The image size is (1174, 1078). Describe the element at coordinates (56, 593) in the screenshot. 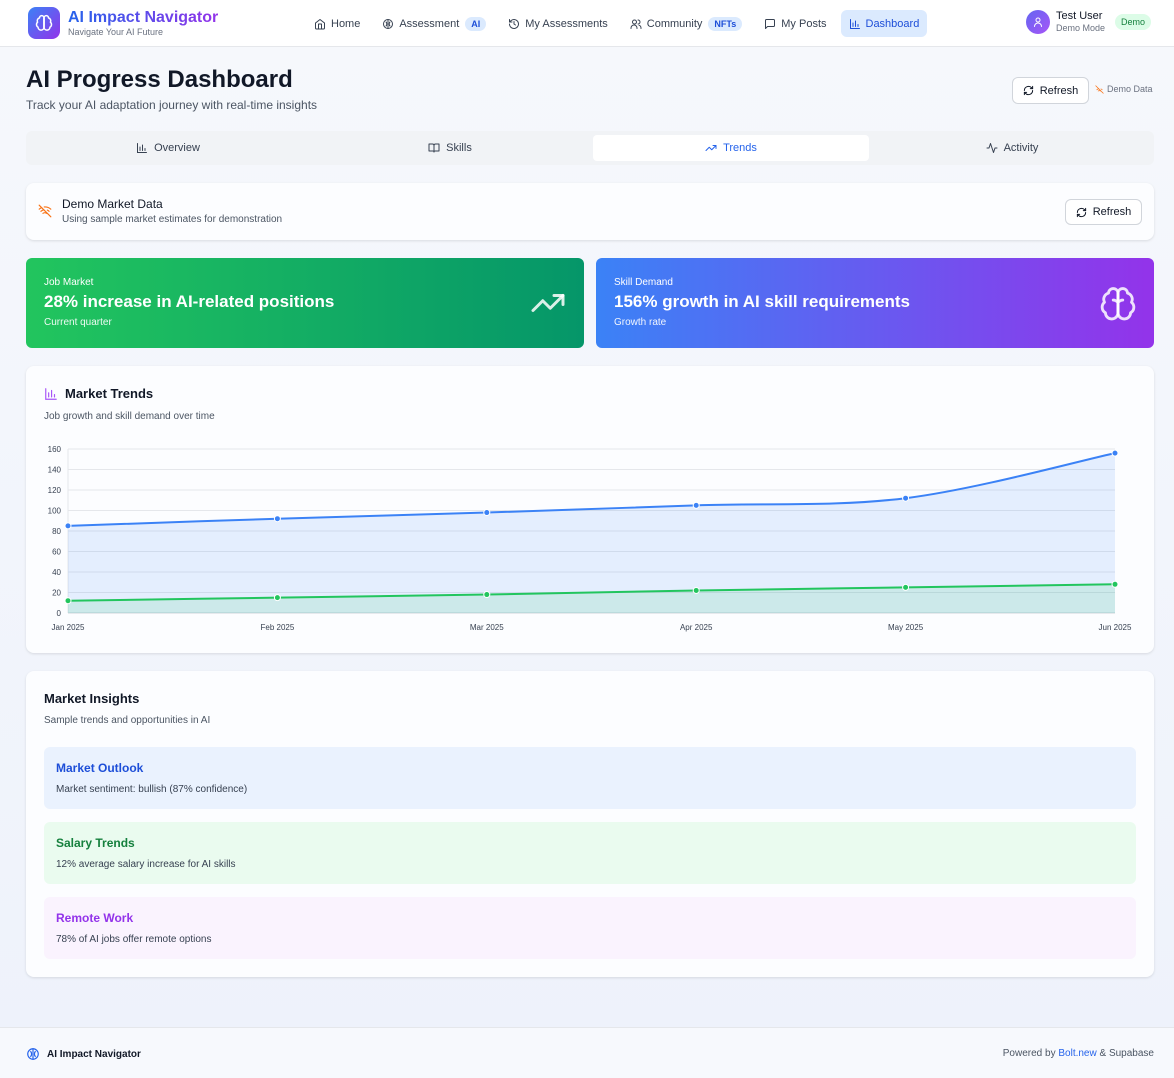

I see `y-tick-label: 20` at that location.